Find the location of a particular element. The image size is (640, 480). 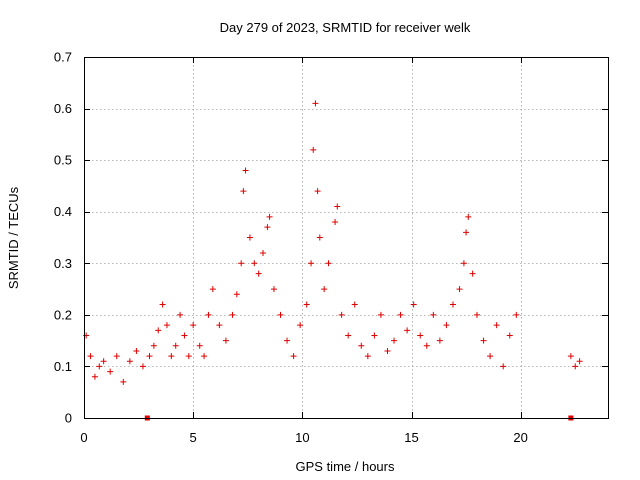

x-tick-label: 15 is located at coordinates (411, 437).